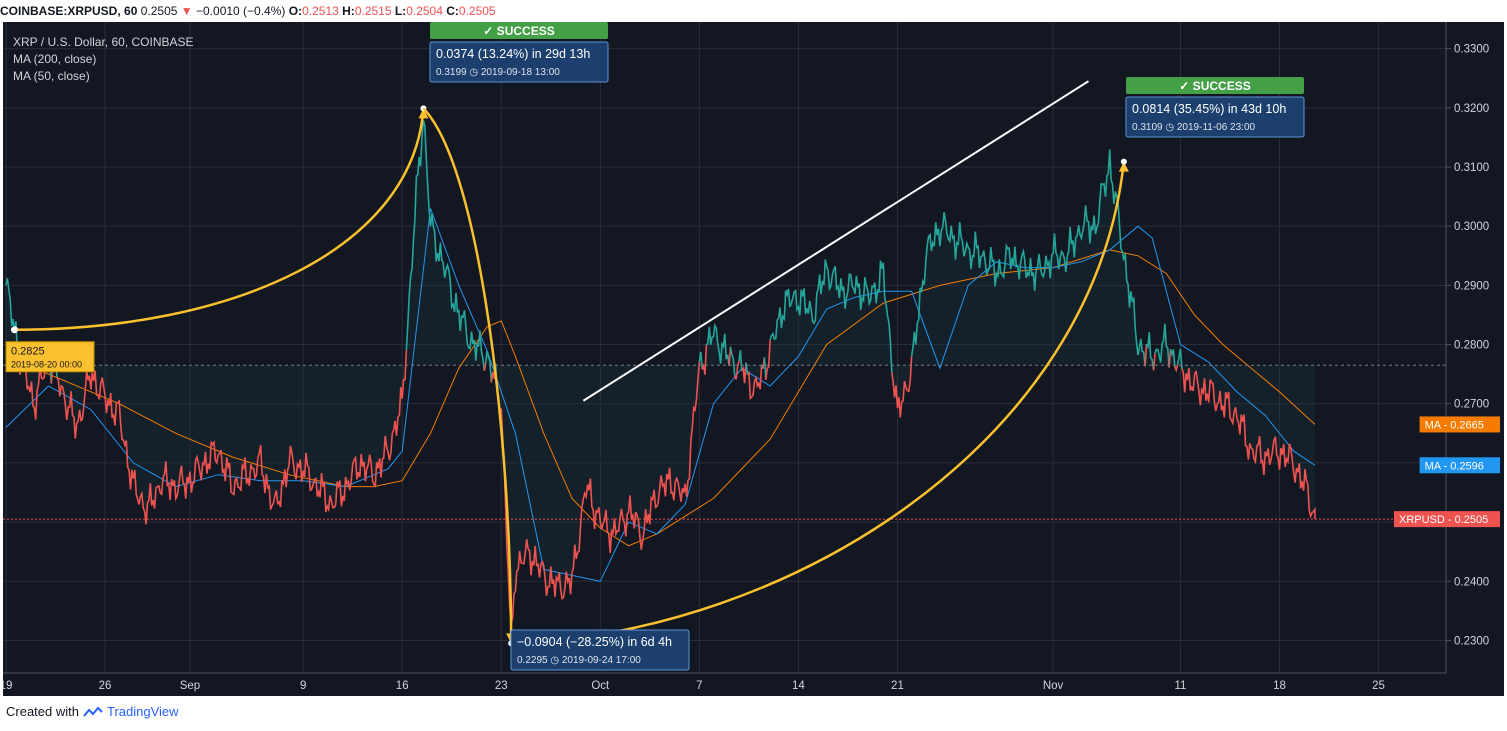  Describe the element at coordinates (142, 711) in the screenshot. I see `tradingview-link: TradingView` at that location.